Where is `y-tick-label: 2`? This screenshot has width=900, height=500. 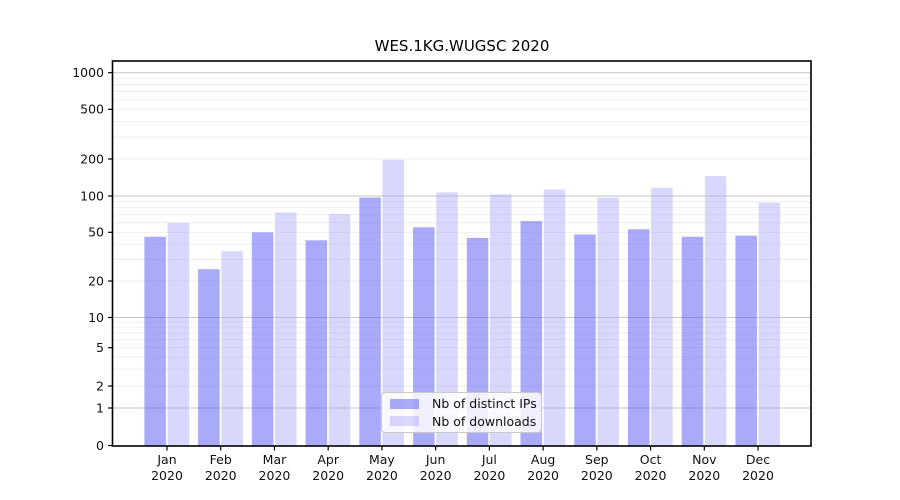 y-tick-label: 2 is located at coordinates (100, 385).